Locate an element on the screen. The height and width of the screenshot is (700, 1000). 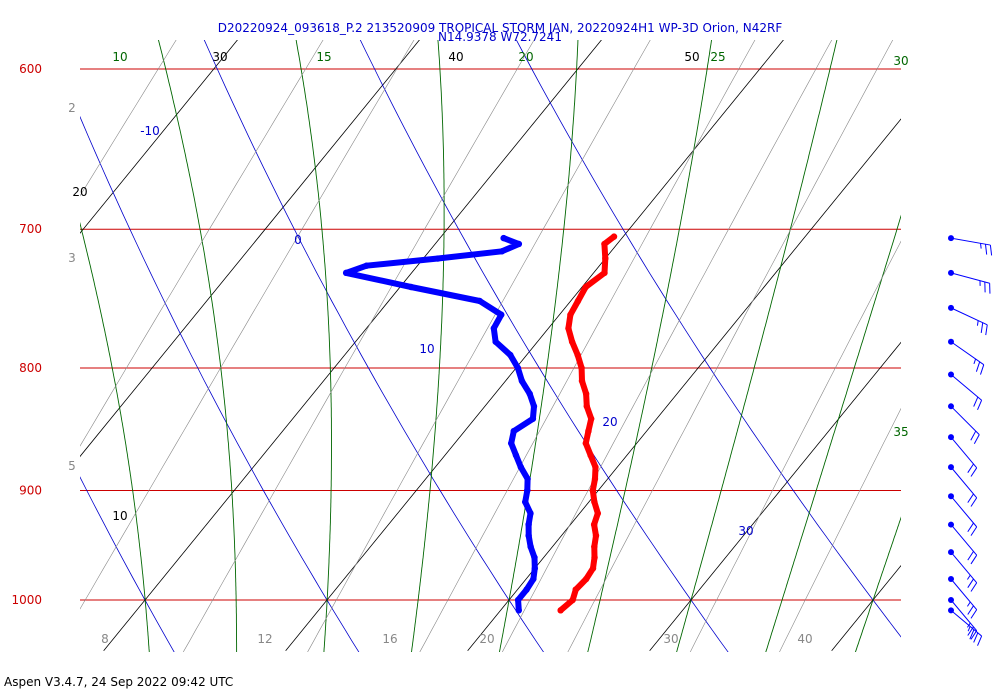
isotherm-label-50: 50 is located at coordinates (691, 57).